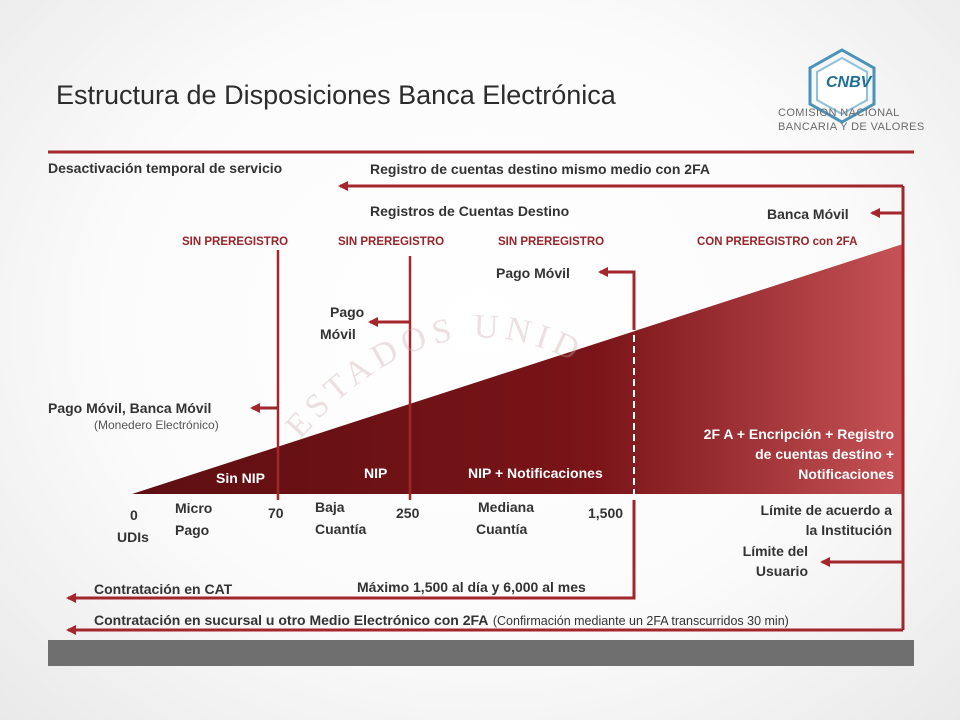  What do you see at coordinates (808, 214) in the screenshot?
I see `label-banca-movil: Banca Móvil` at bounding box center [808, 214].